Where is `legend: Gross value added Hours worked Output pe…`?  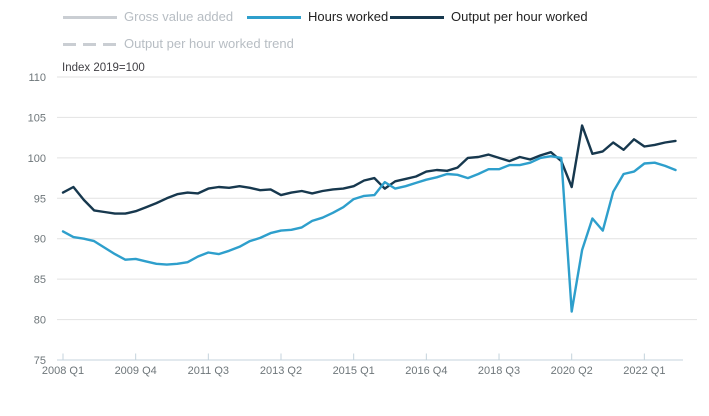
legend: Gross value added Hours worked Output pe… is located at coordinates (354, 29).